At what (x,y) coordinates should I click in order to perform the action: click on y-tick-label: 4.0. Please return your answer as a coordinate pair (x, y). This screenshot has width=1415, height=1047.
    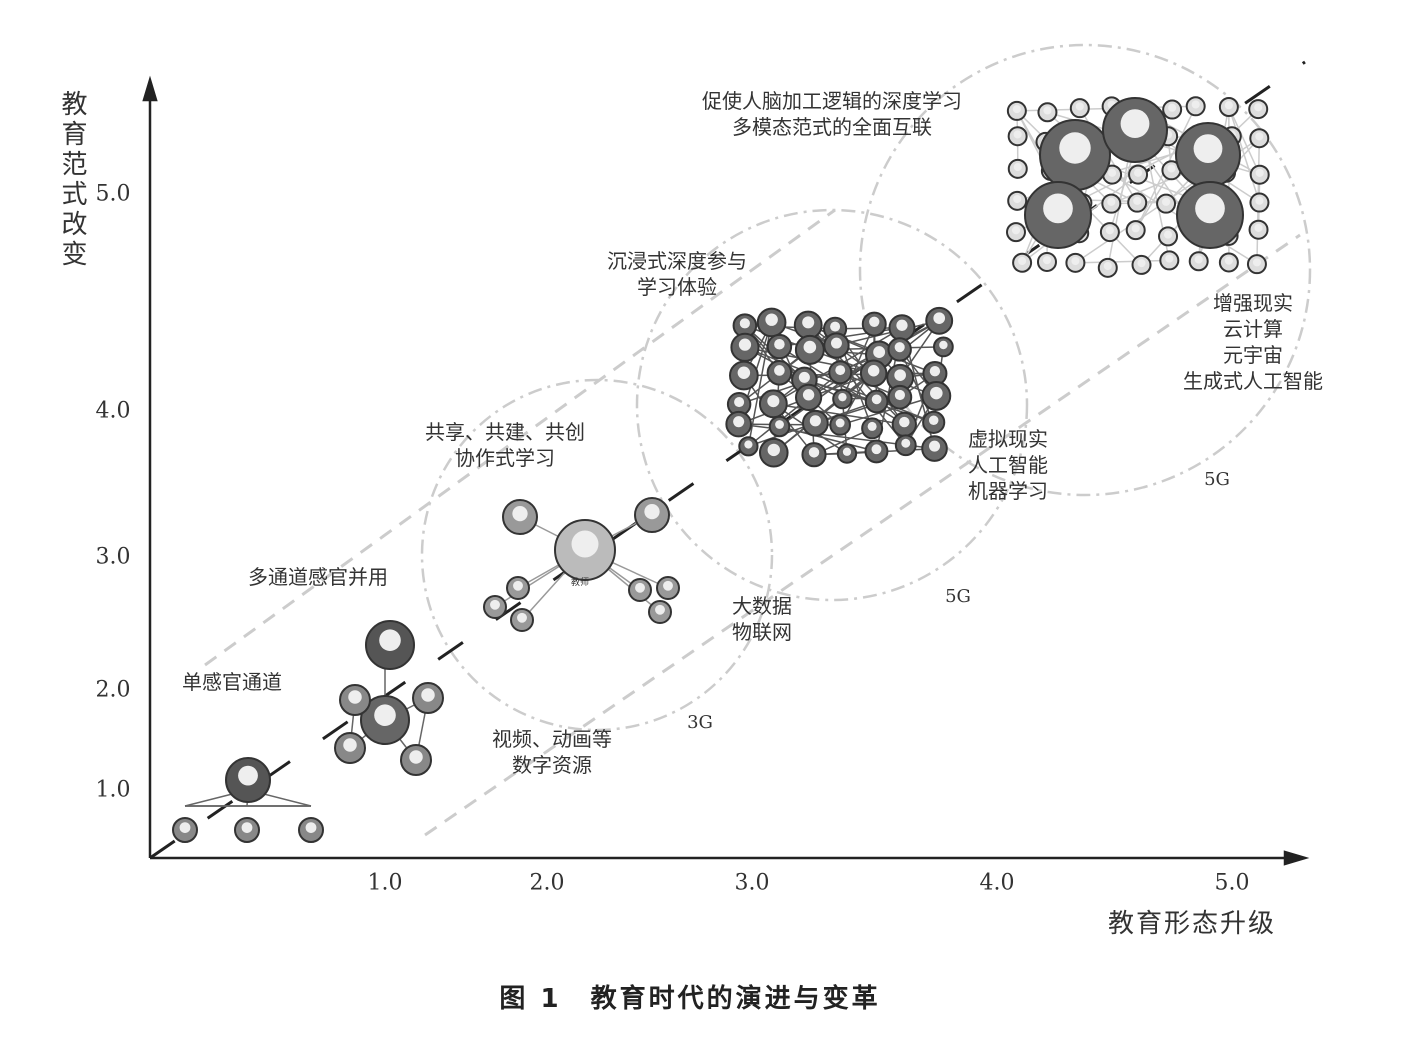
    Looking at the image, I should click on (113, 411).